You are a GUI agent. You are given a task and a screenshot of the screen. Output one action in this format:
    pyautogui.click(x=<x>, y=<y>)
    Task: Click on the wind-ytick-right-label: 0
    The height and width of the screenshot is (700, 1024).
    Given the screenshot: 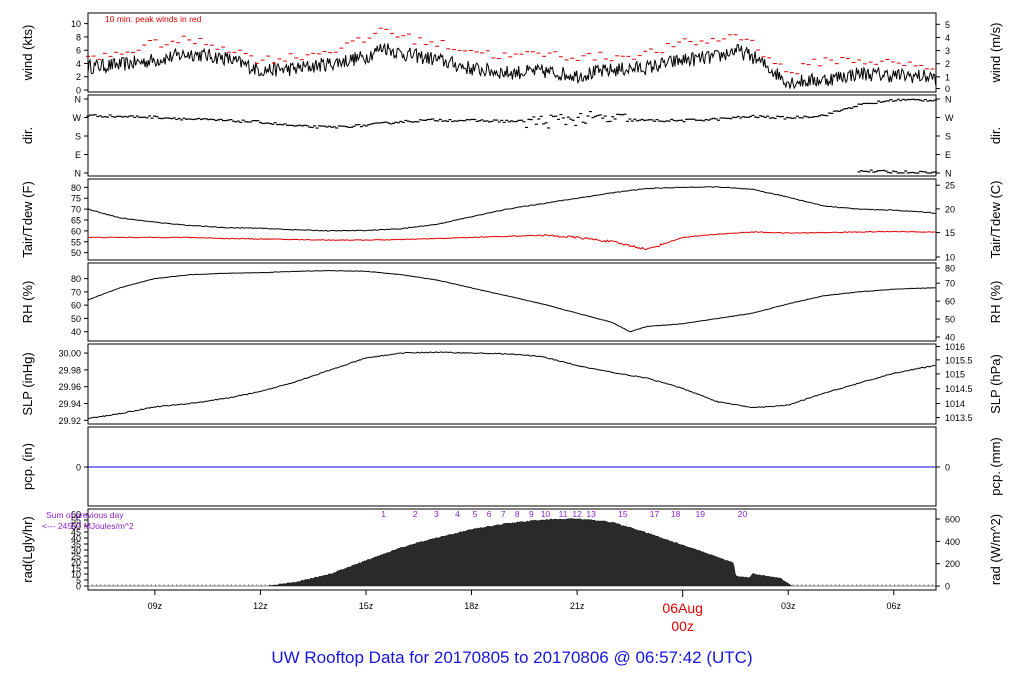 What is the action you would take?
    pyautogui.click(x=947, y=89)
    